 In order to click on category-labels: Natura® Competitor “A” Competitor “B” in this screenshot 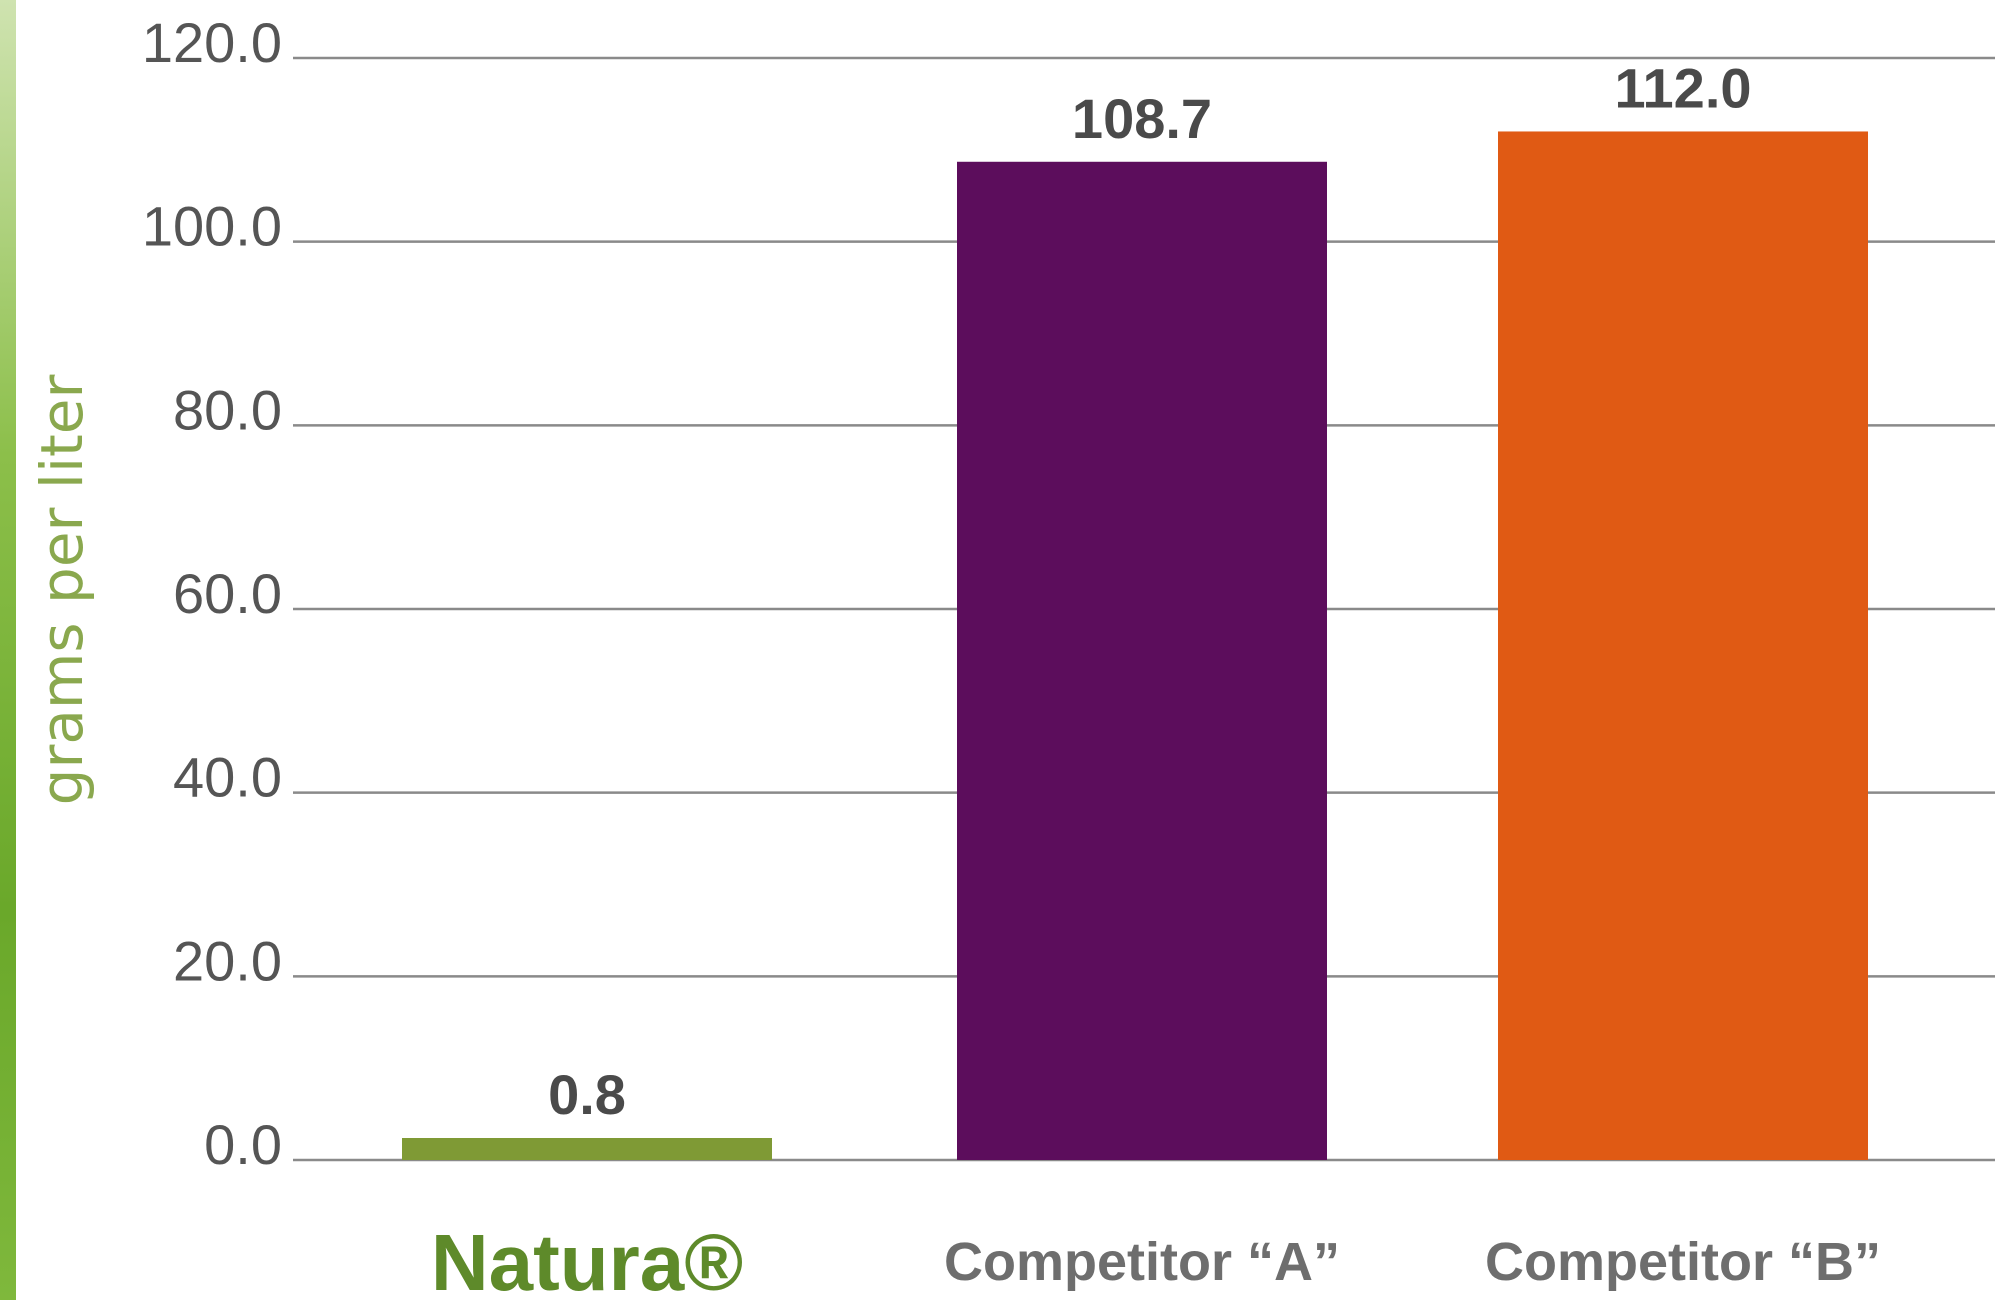, I will do `click(1156, 1259)`.